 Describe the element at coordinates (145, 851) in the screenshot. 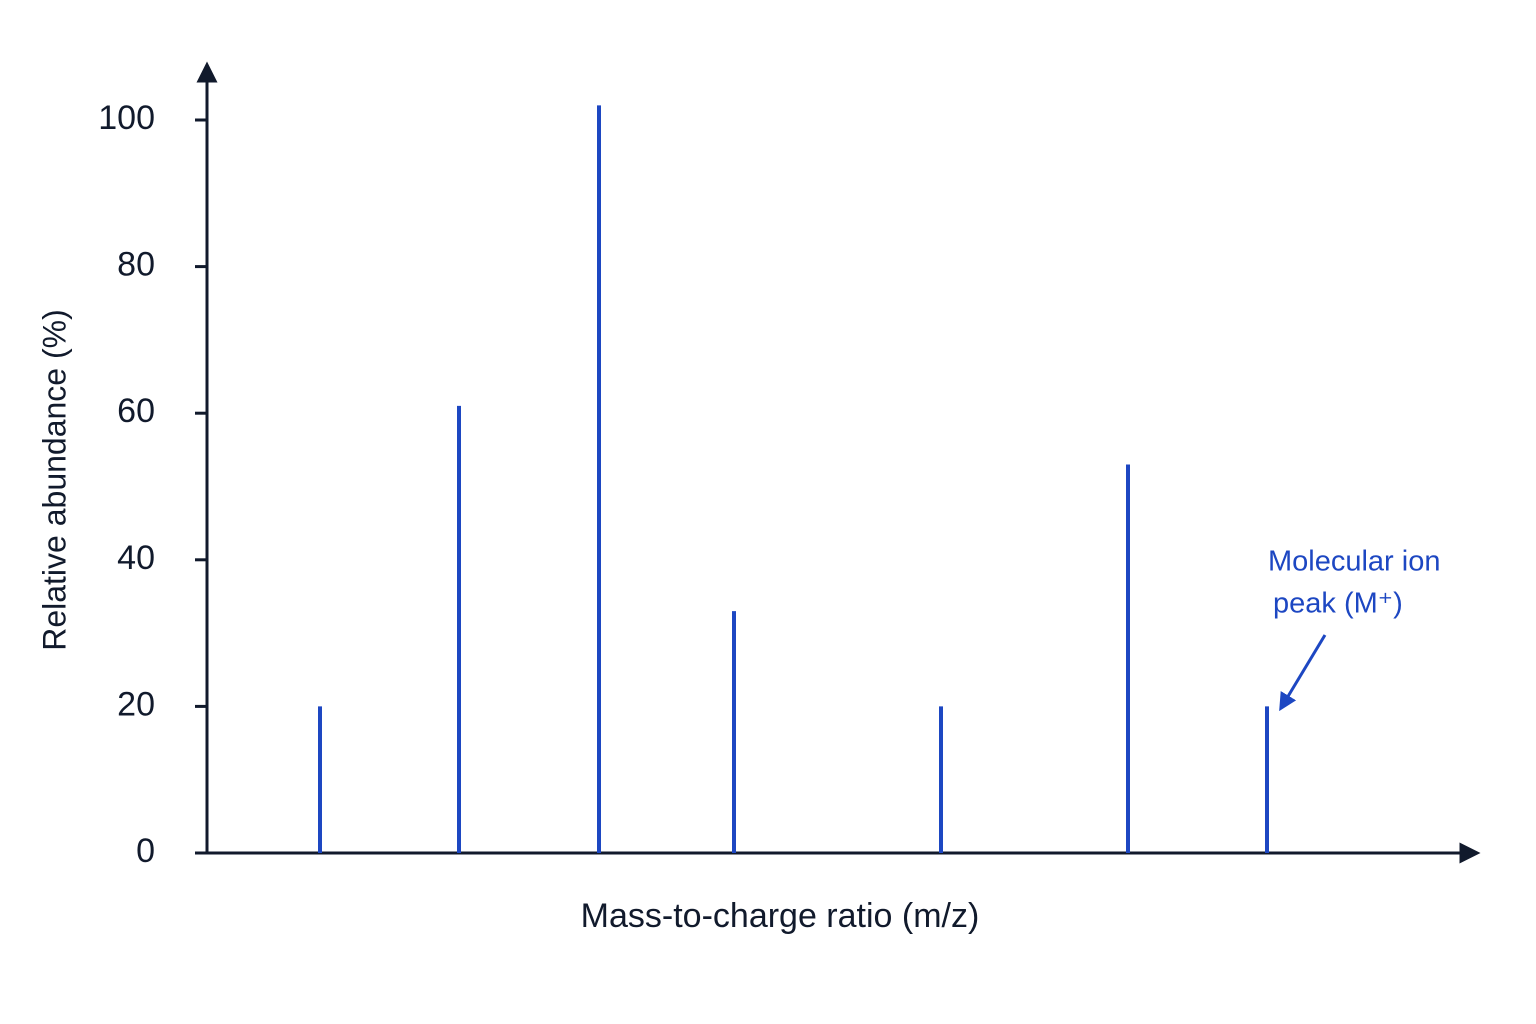

I see `y-tick-label: 0` at that location.